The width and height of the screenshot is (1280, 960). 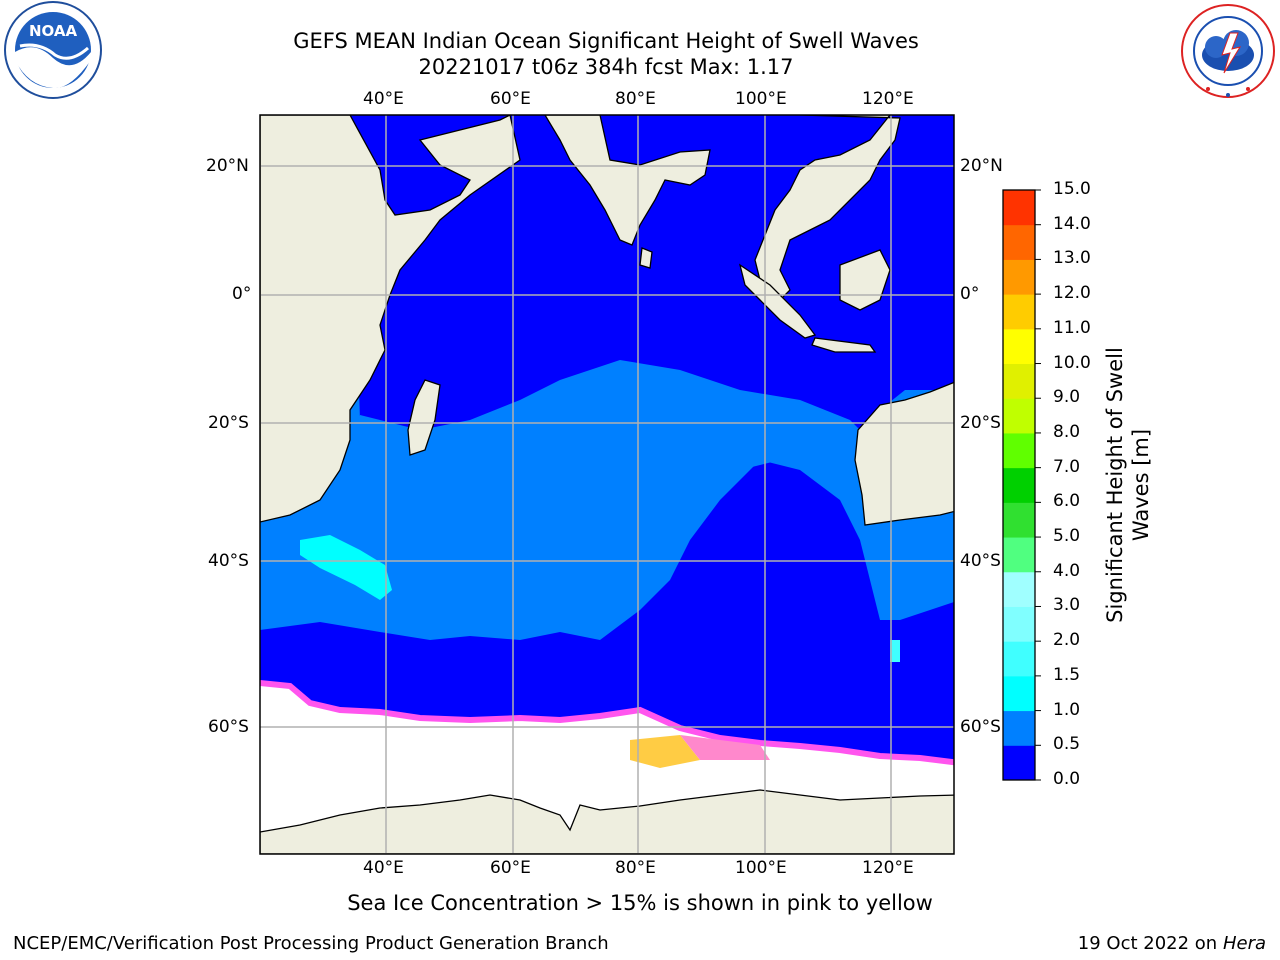 I want to click on national-weather-service-logo-icon, so click(x=1228, y=51).